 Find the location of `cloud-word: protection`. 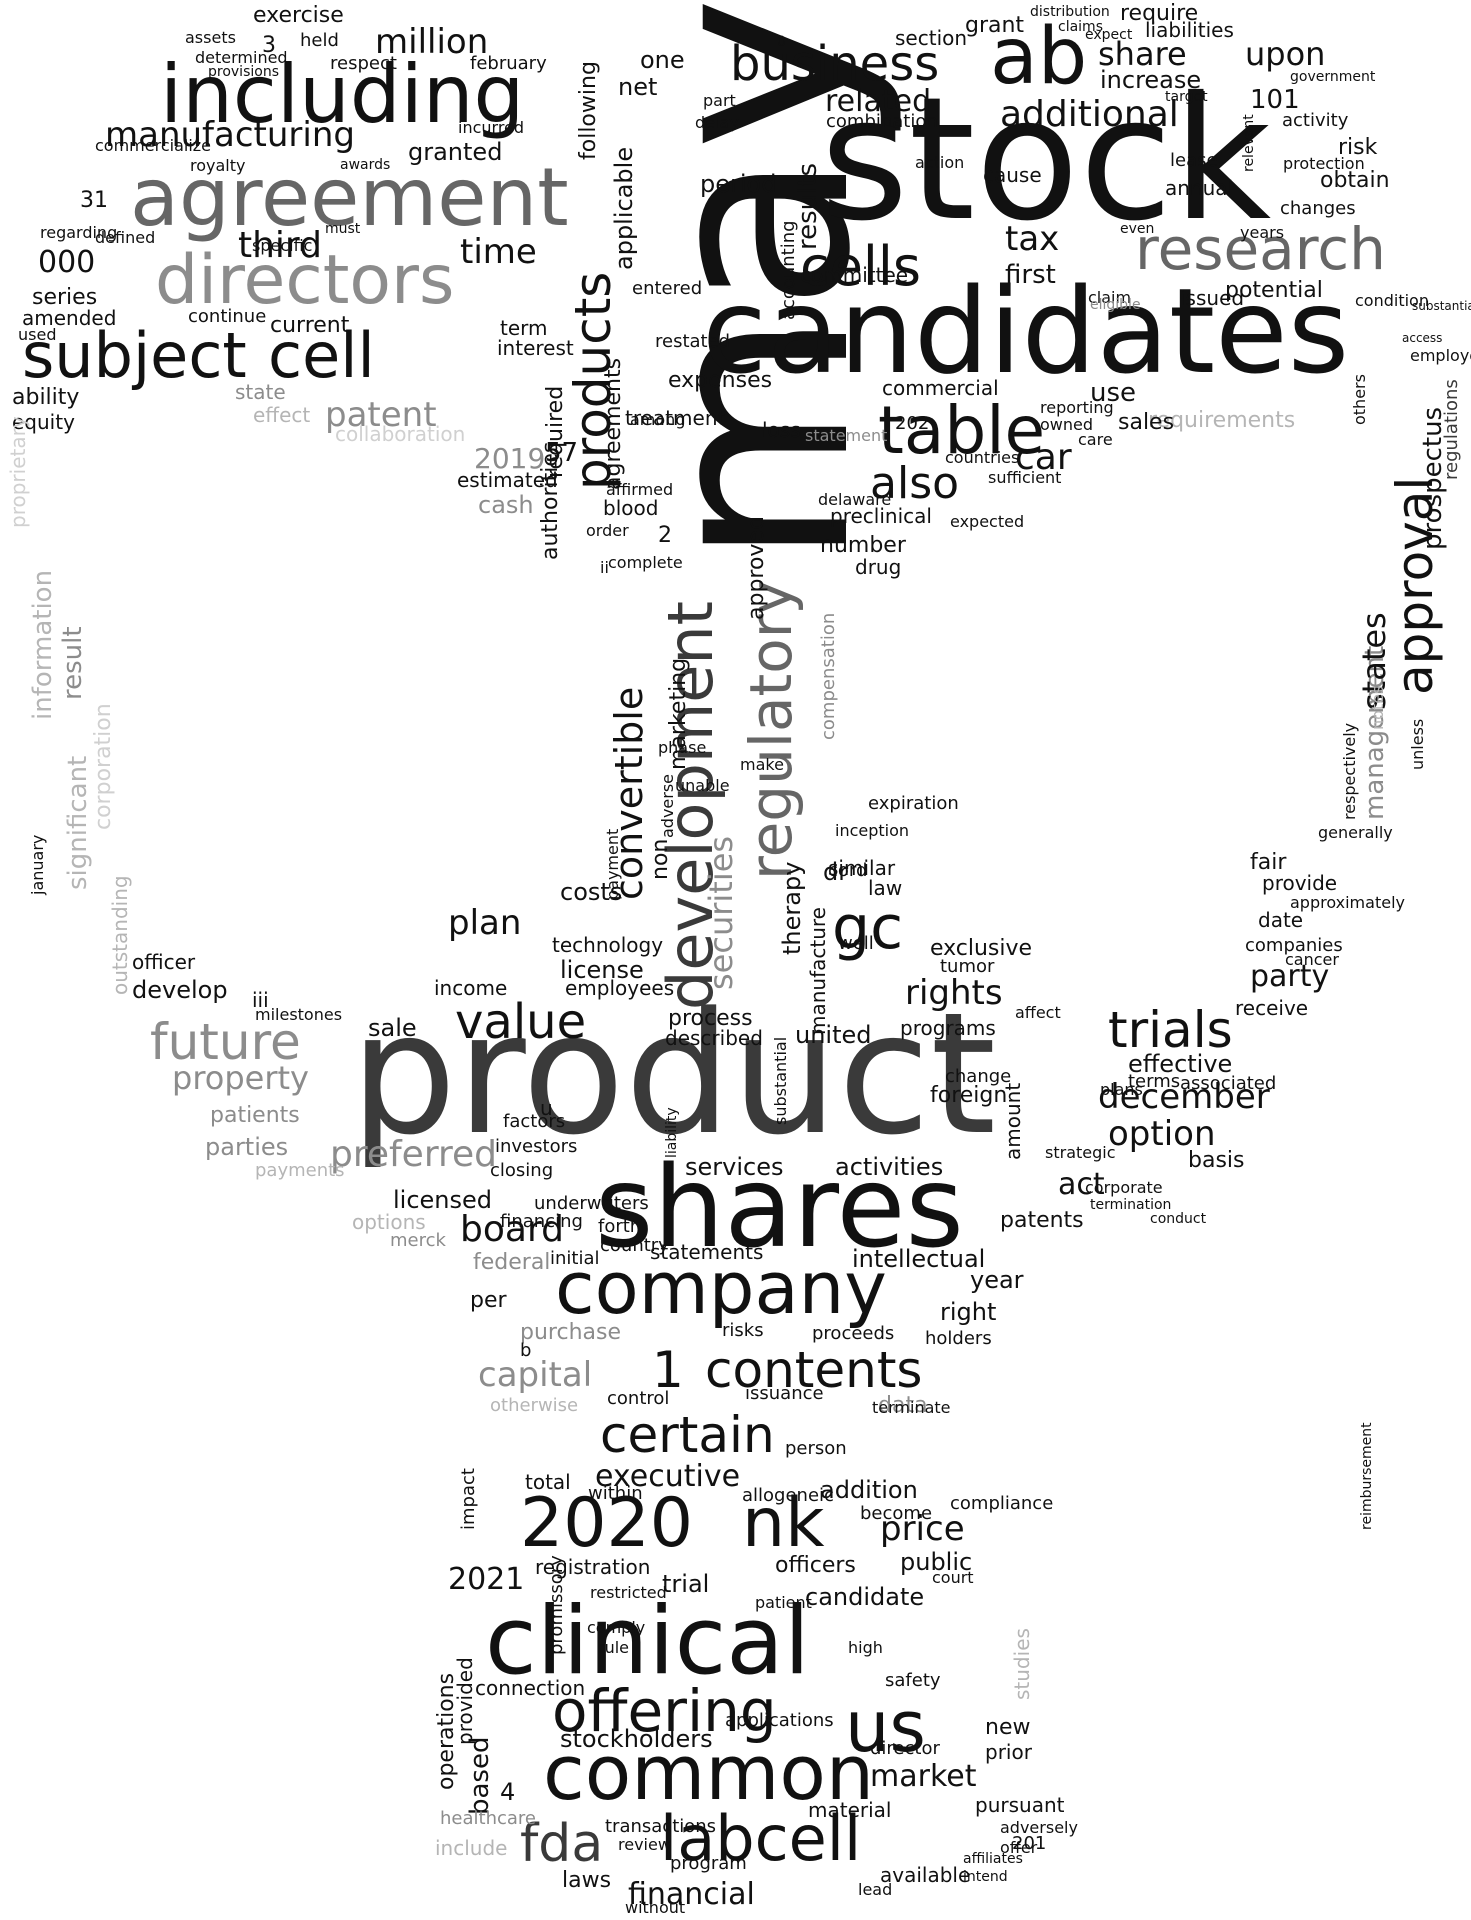

cloud-word: protection is located at coordinates (1324, 163).